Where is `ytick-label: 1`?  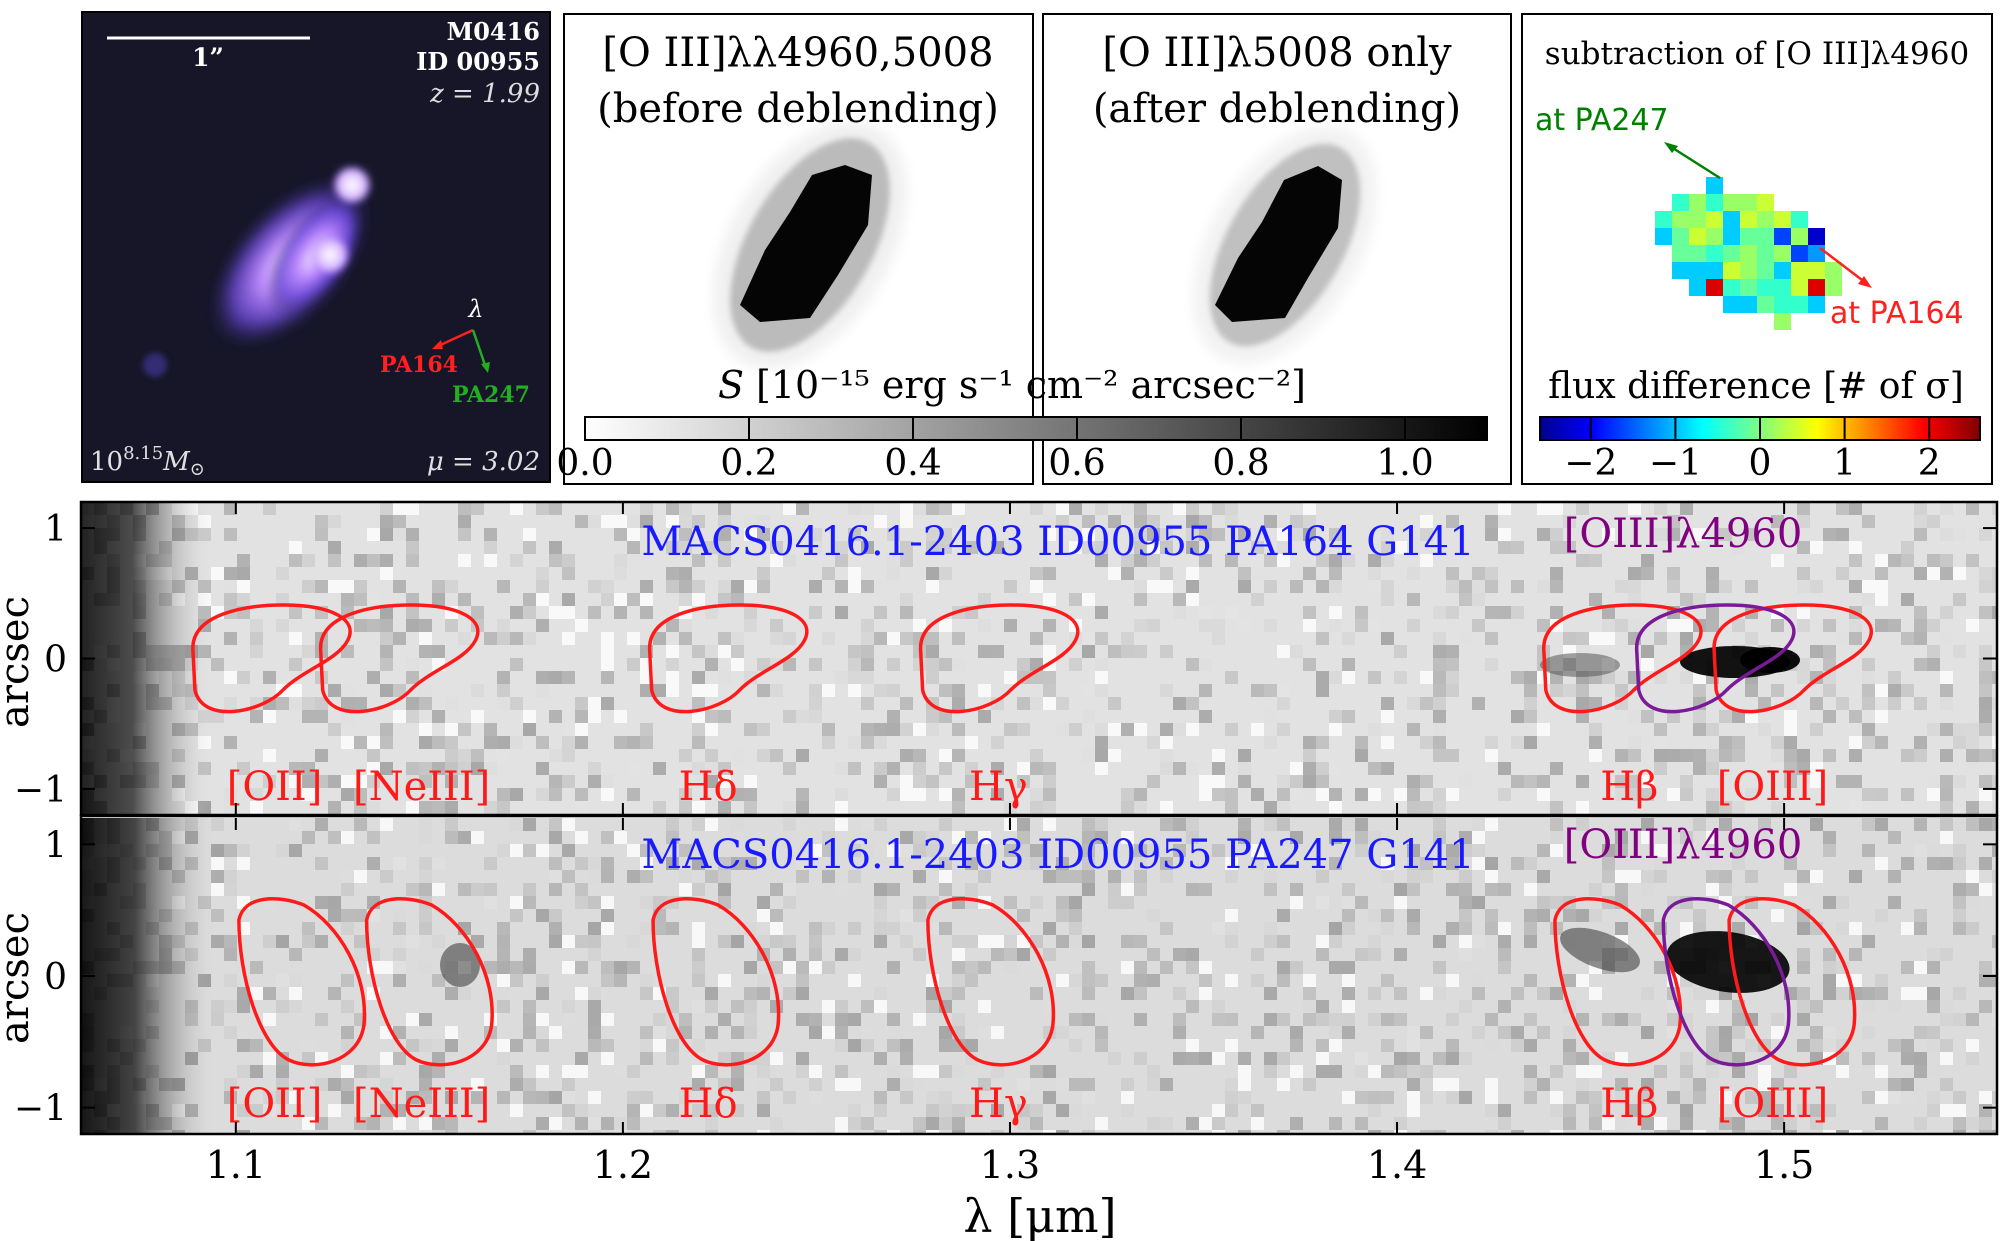
ytick-label: 1 is located at coordinates (55, 529).